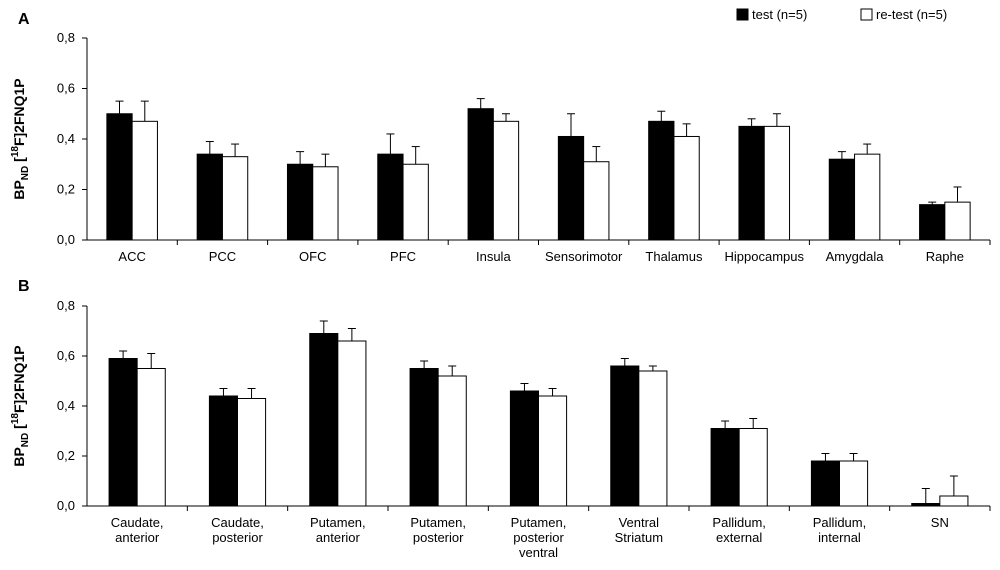 Image resolution: width=1000 pixels, height=570 pixels. I want to click on x-tick-label-line: PFC, so click(403, 256).